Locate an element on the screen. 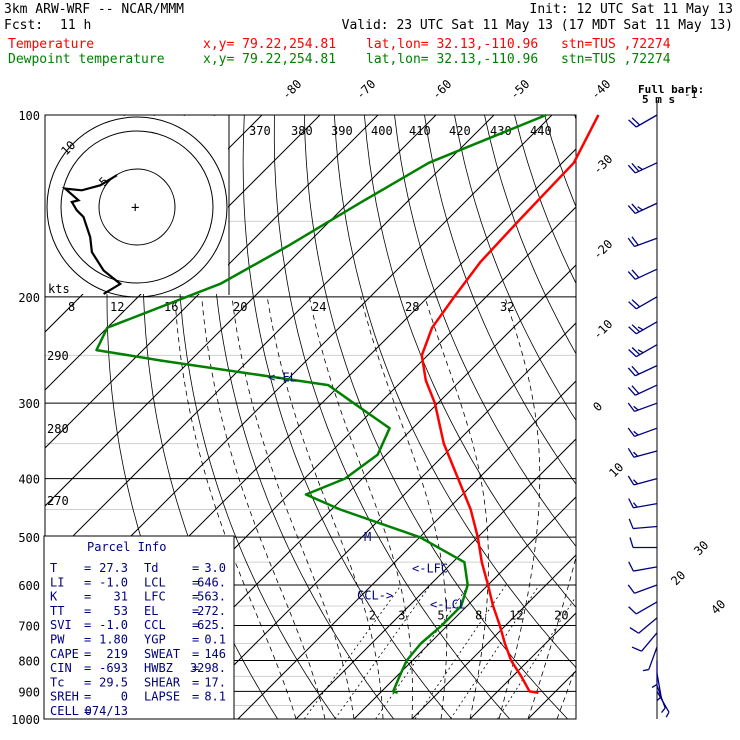 This screenshot has height=740, width=740. parcel-info-cell: 3.0 is located at coordinates (215, 568).